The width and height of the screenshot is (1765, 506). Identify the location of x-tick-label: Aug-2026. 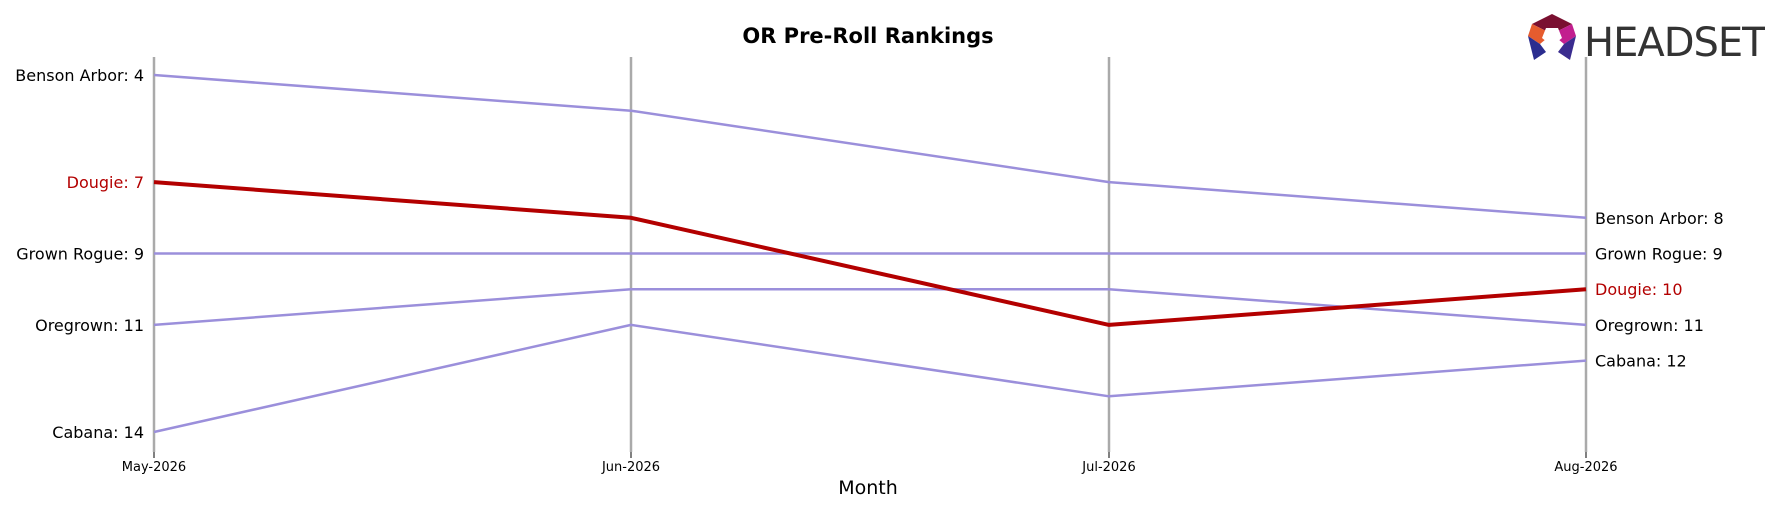
(1585, 467).